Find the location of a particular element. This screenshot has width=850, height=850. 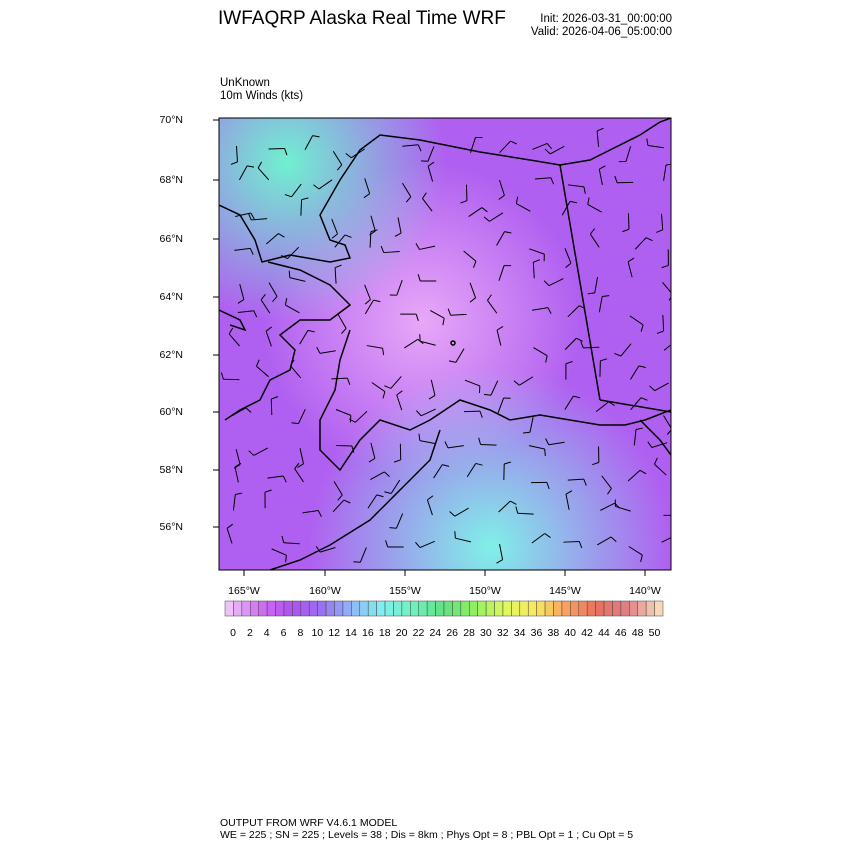

plot-title: IWFAQRP Alaska Real Time WRF is located at coordinates (362, 18).